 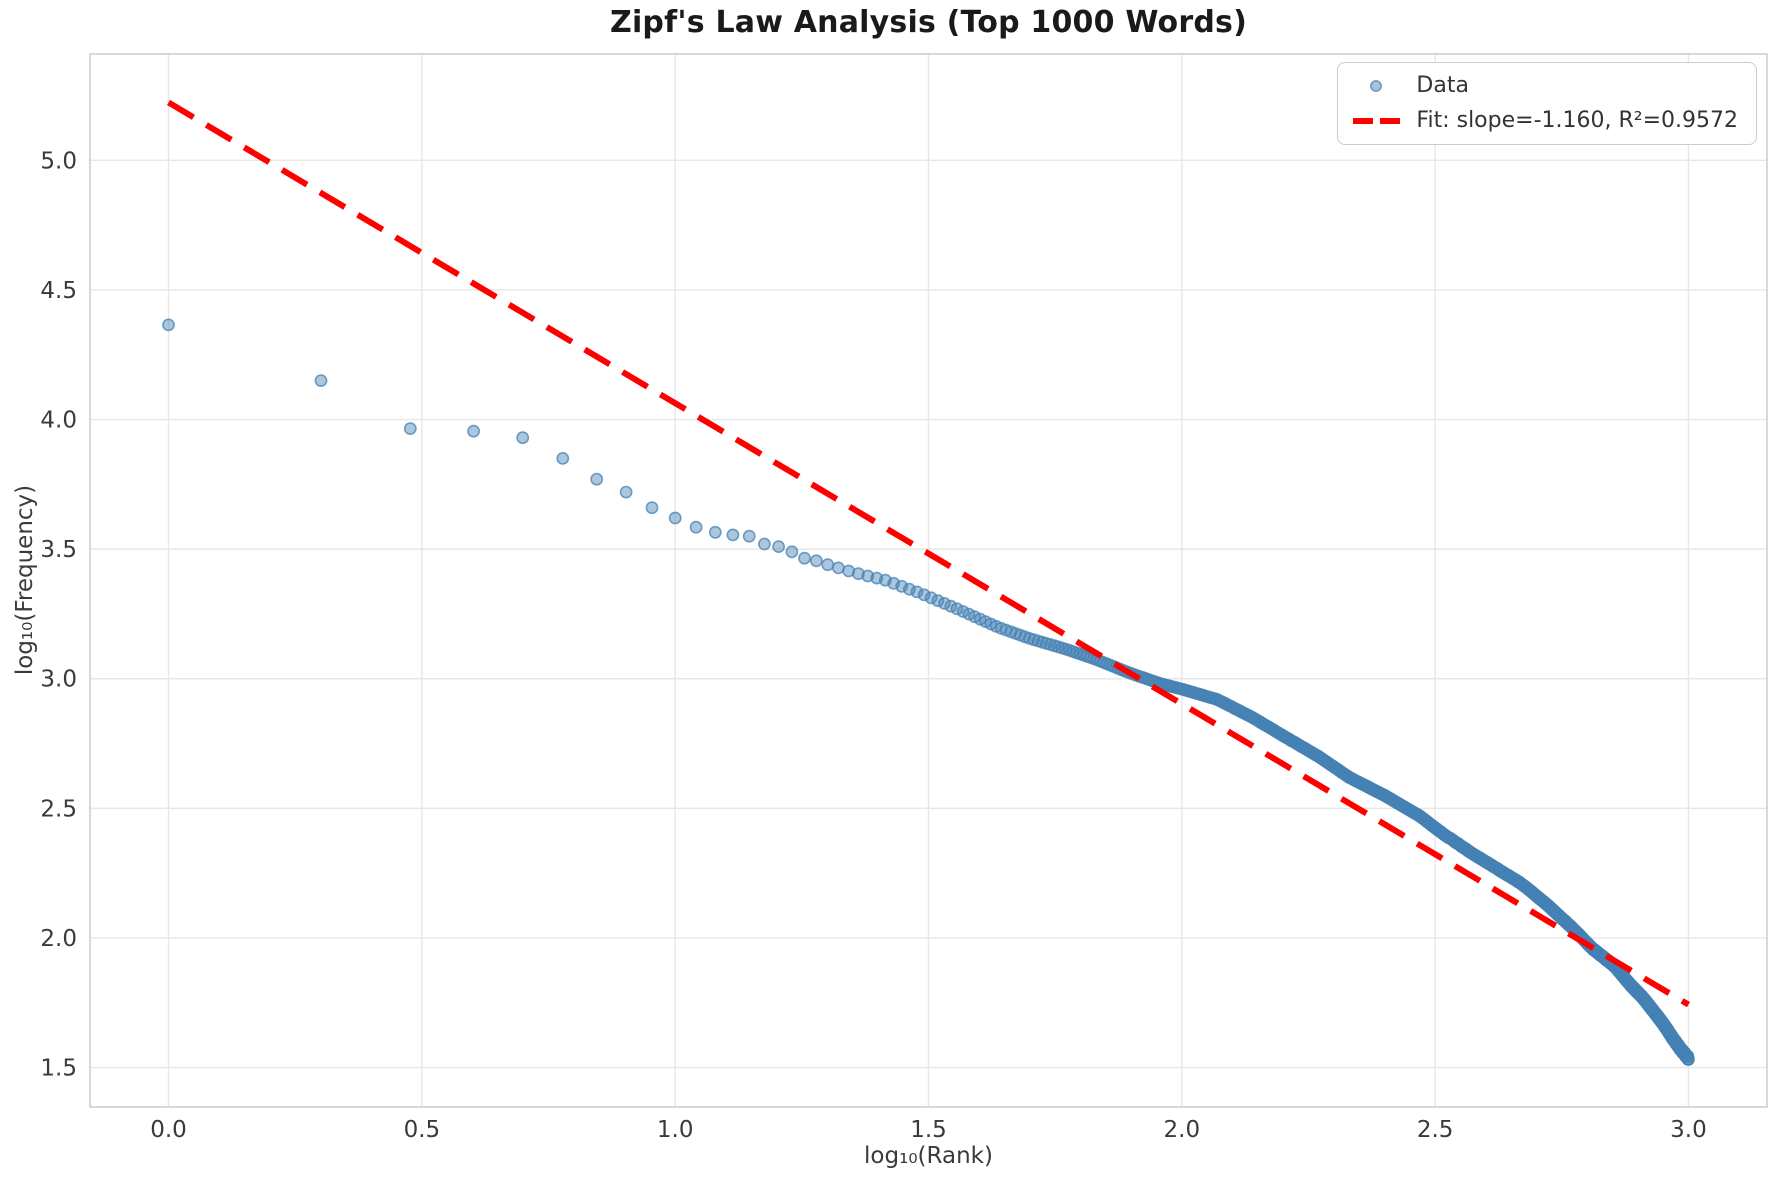 What do you see at coordinates (1376, 86) in the screenshot?
I see `scatter-marker-icon` at bounding box center [1376, 86].